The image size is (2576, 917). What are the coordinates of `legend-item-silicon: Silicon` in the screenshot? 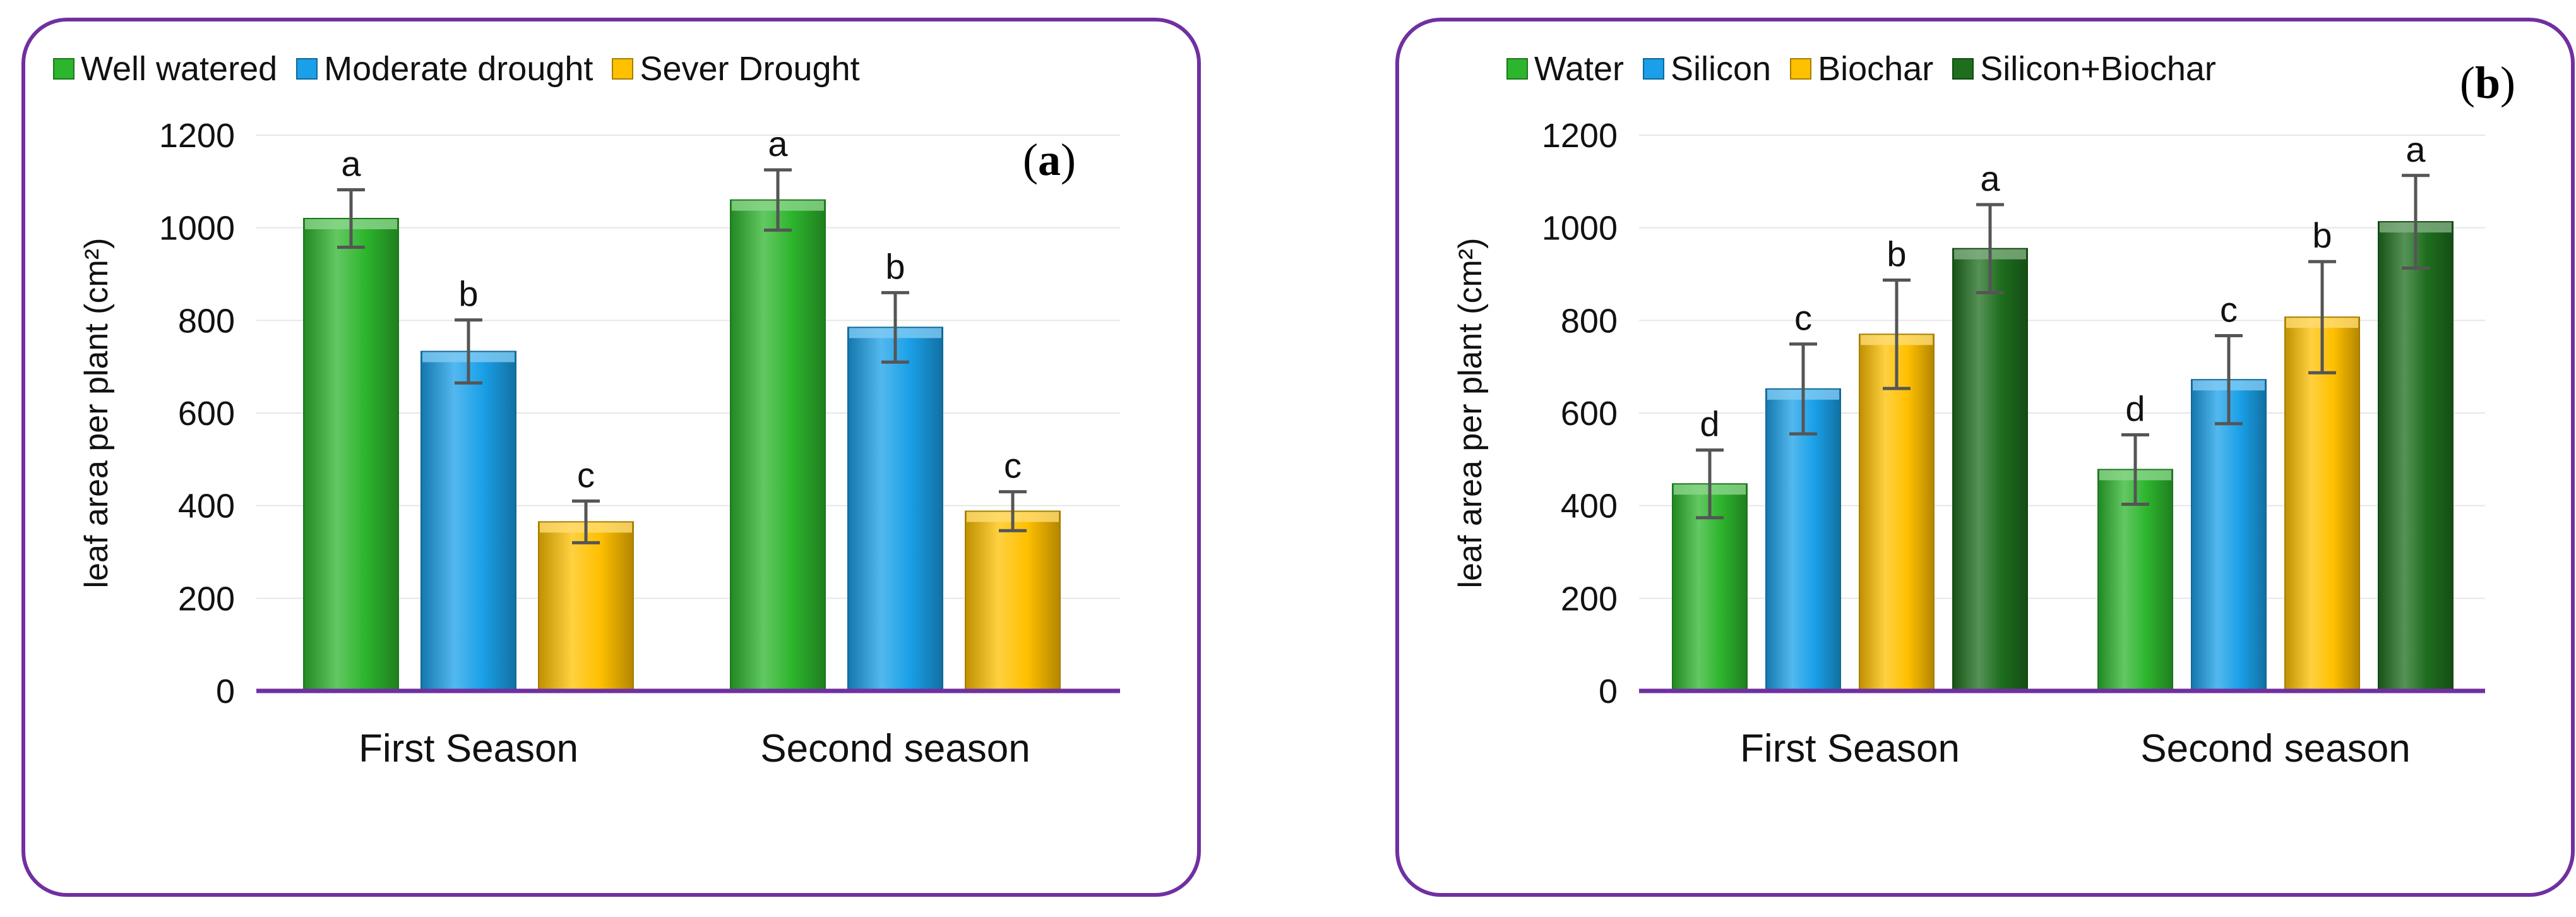 It's located at (1707, 68).